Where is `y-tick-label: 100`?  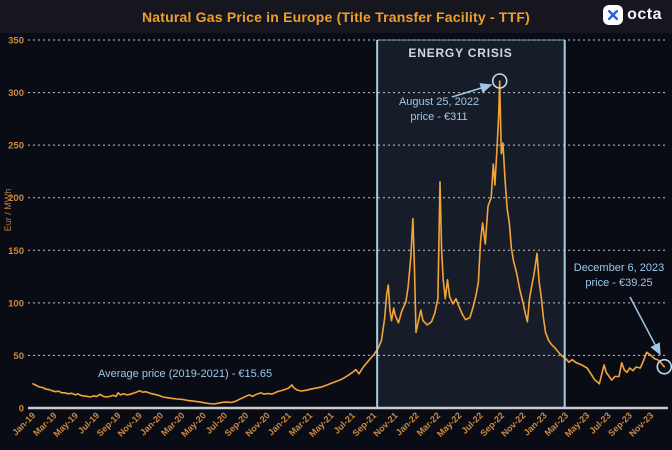
y-tick-label: 100 is located at coordinates (16, 303).